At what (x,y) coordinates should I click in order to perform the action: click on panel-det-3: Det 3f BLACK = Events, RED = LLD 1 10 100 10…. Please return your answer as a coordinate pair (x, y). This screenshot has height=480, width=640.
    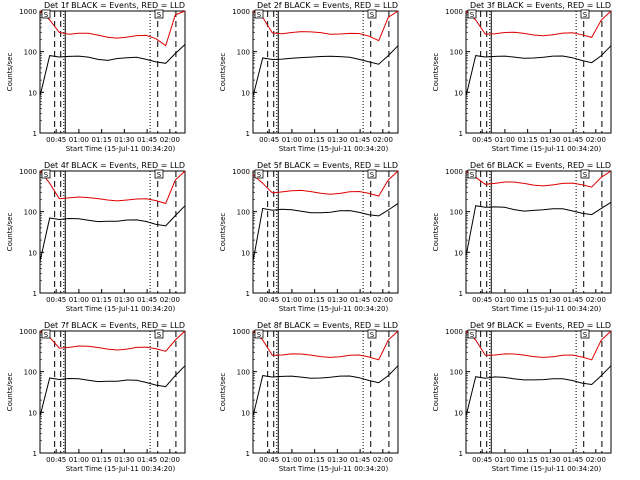
    Looking at the image, I should click on (522, 77).